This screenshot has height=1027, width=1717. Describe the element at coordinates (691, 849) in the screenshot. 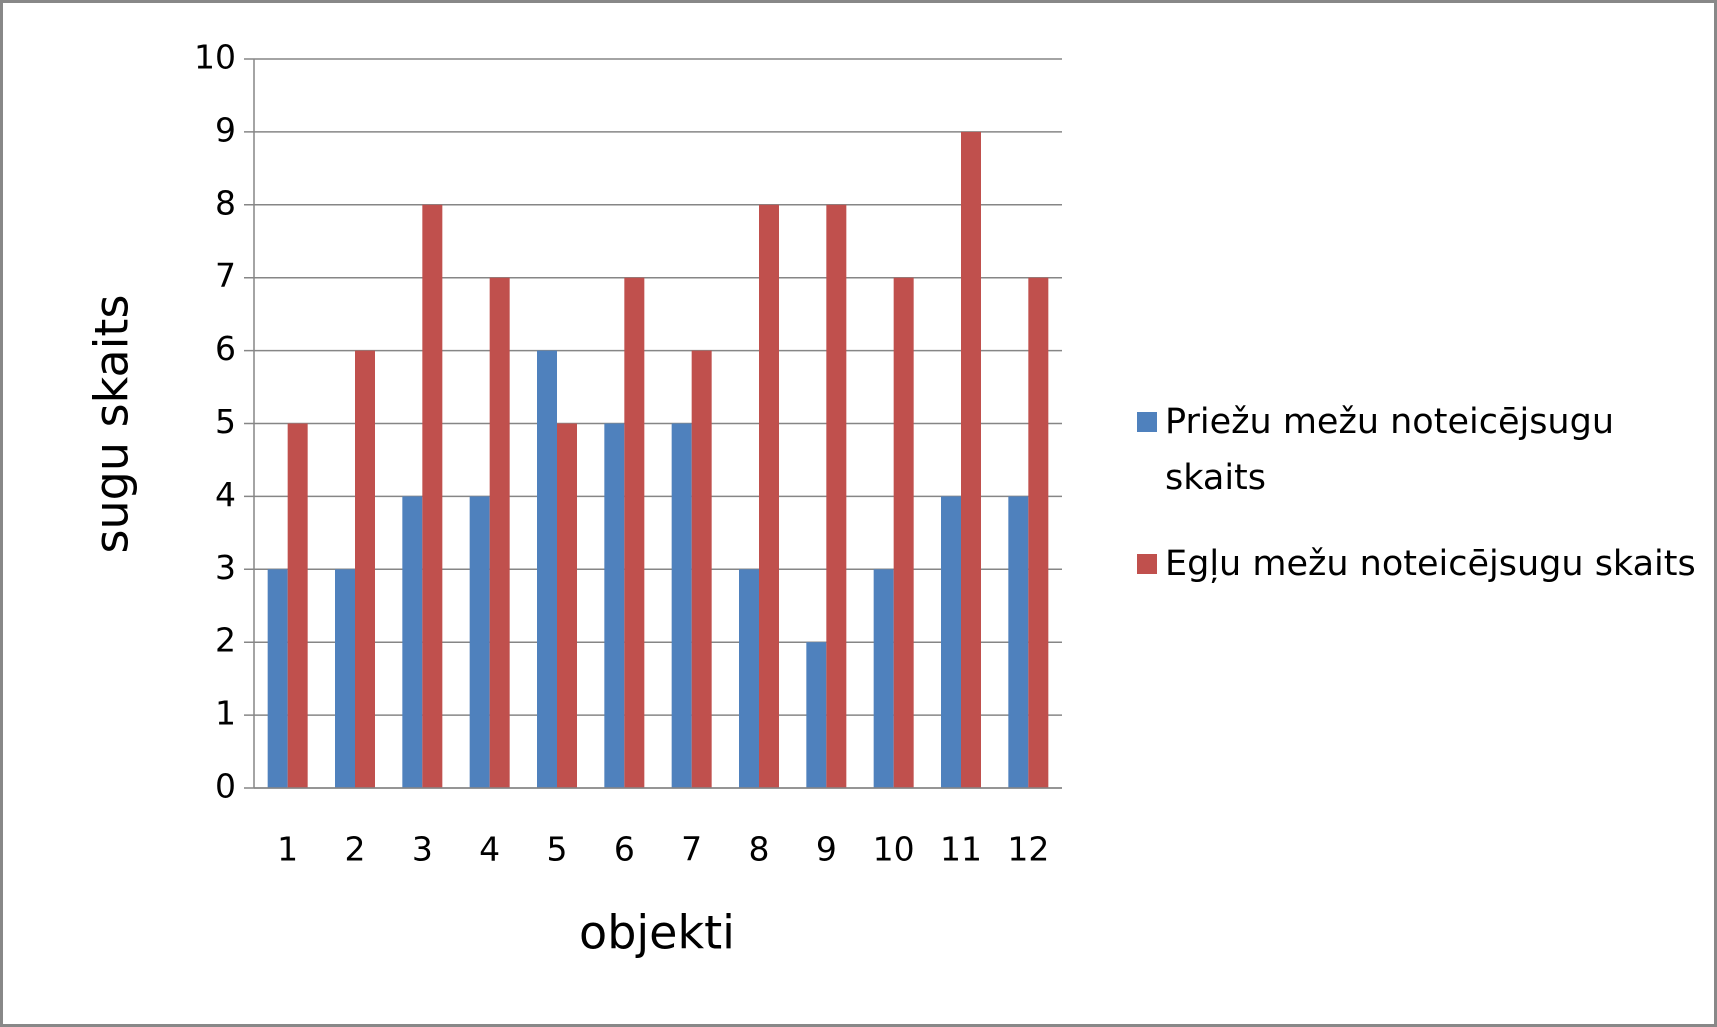

I see `x-tick-label: 7` at that location.